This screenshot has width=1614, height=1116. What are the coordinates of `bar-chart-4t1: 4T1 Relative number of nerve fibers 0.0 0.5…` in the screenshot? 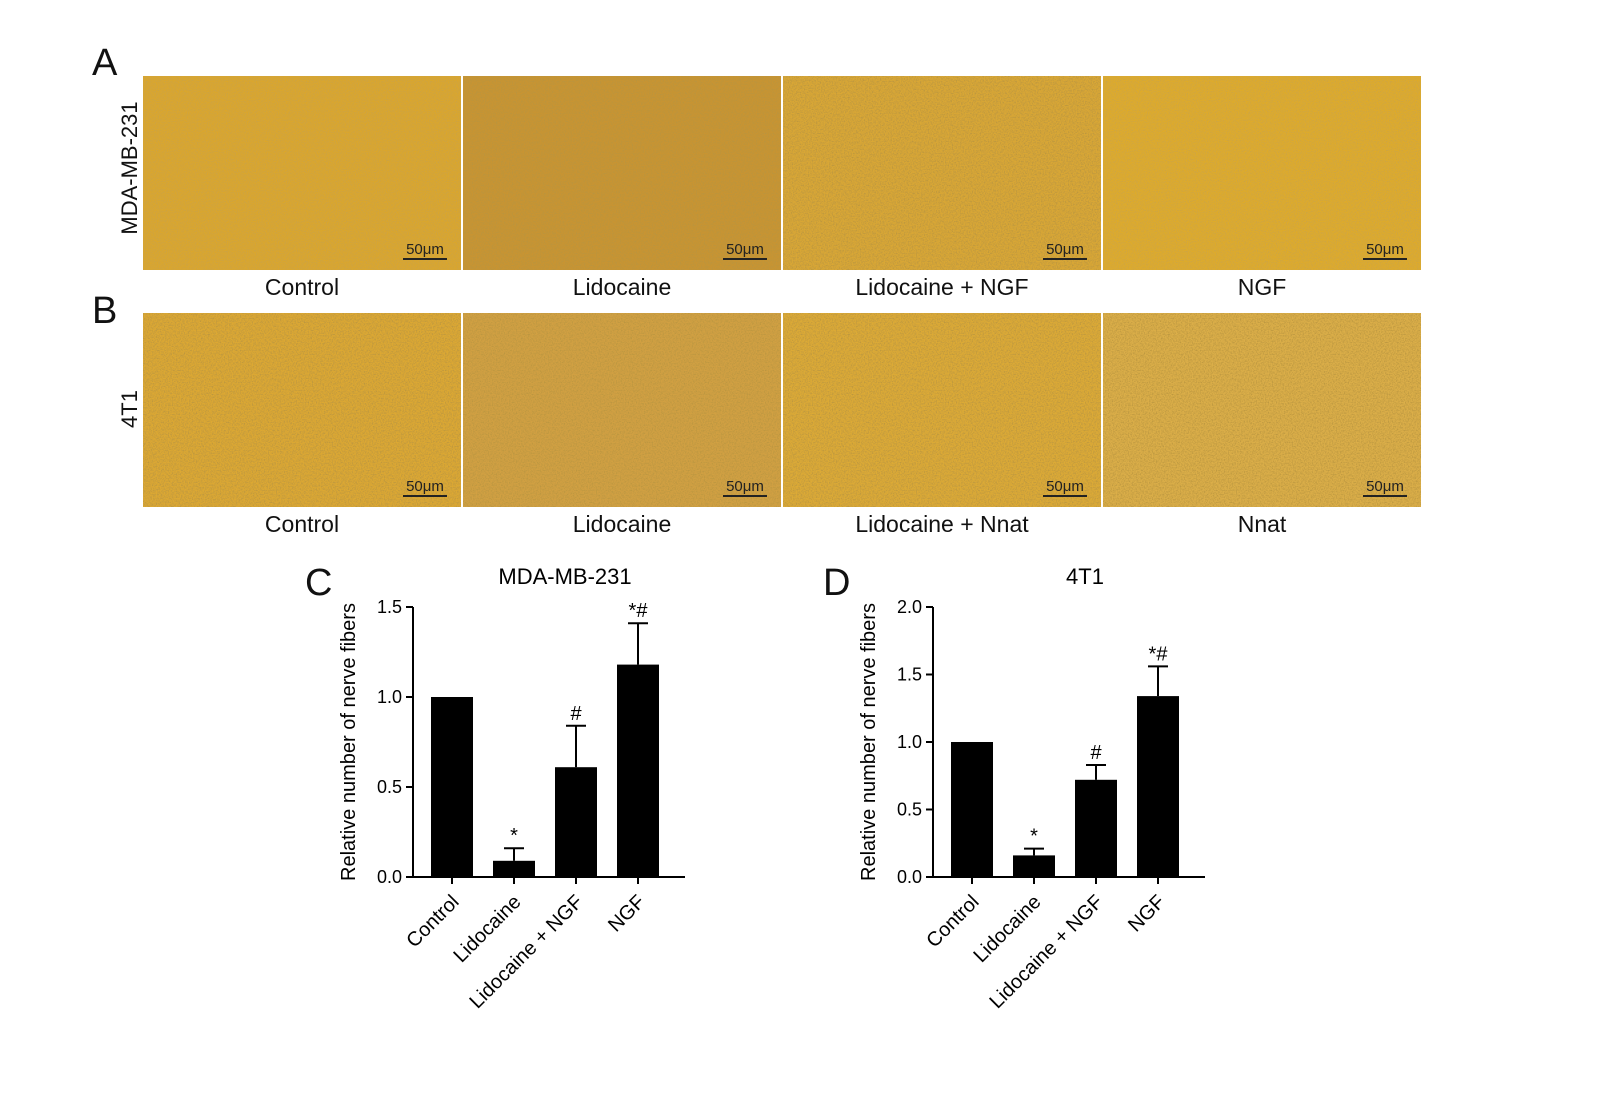 It's located at (1031, 788).